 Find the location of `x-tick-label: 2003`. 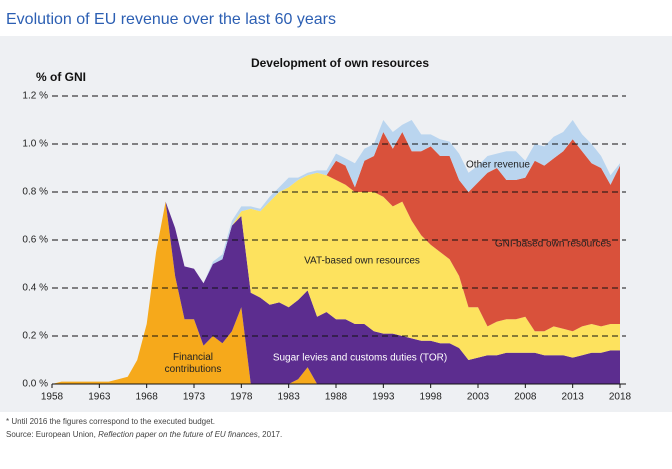

x-tick-label: 2003 is located at coordinates (478, 397).